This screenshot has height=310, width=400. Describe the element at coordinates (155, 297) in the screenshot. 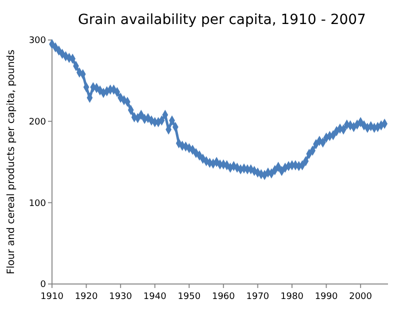

I see `x-tick-label: 1940` at that location.